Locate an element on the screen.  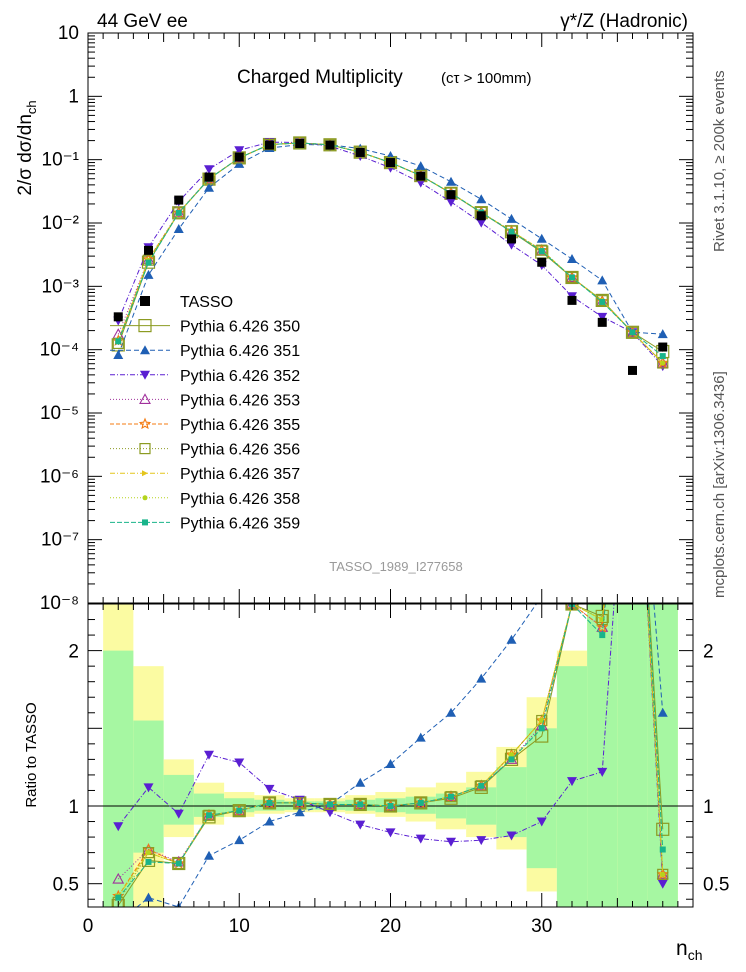
y-tick-label: 10⁻⁸ is located at coordinates (59, 603).